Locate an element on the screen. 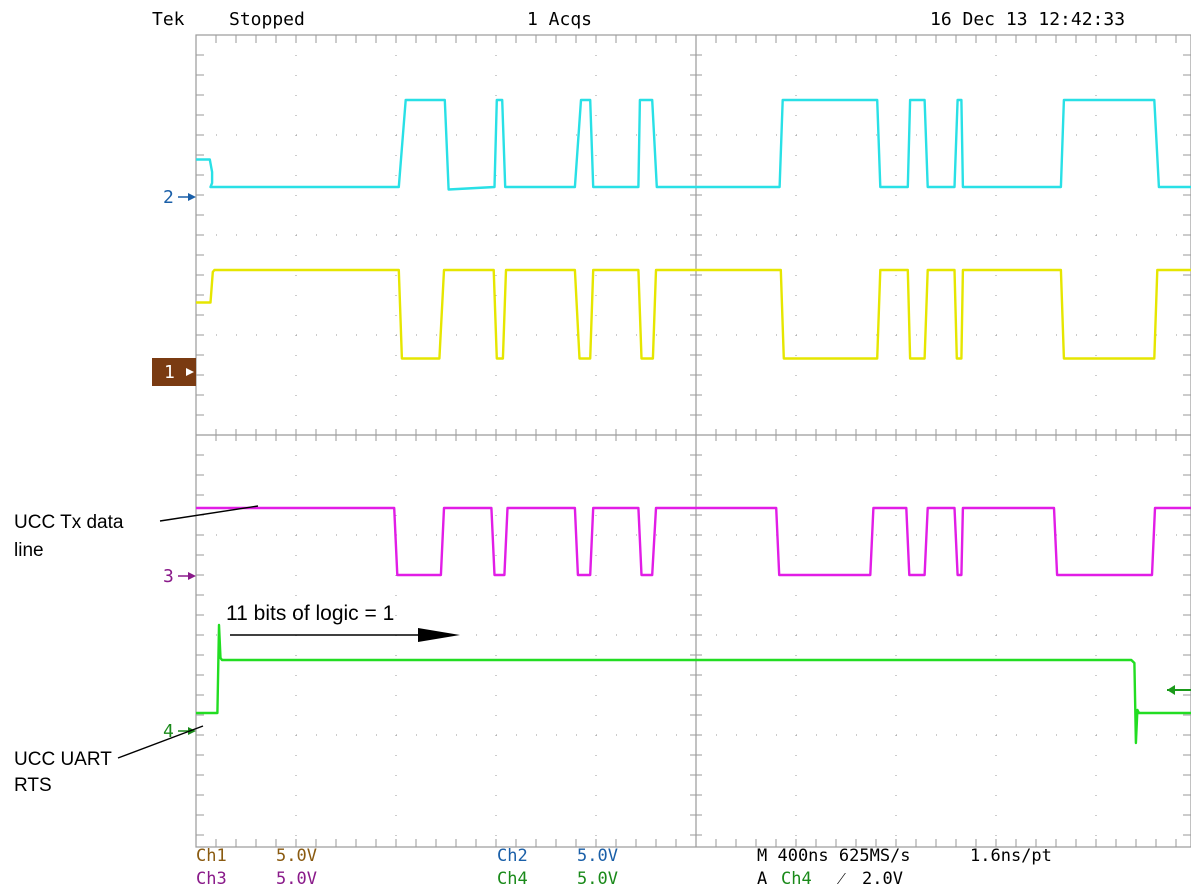 The image size is (1191, 892). trigger-source: Ch4 is located at coordinates (796, 879).